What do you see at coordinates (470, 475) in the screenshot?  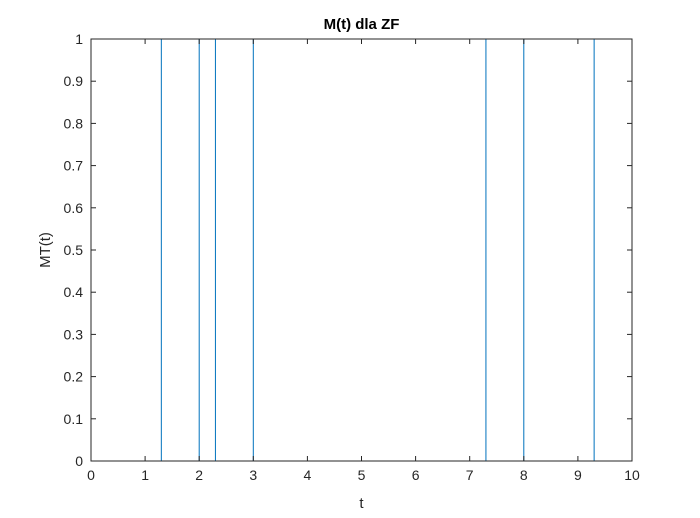 I see `x-tick-label: 7` at bounding box center [470, 475].